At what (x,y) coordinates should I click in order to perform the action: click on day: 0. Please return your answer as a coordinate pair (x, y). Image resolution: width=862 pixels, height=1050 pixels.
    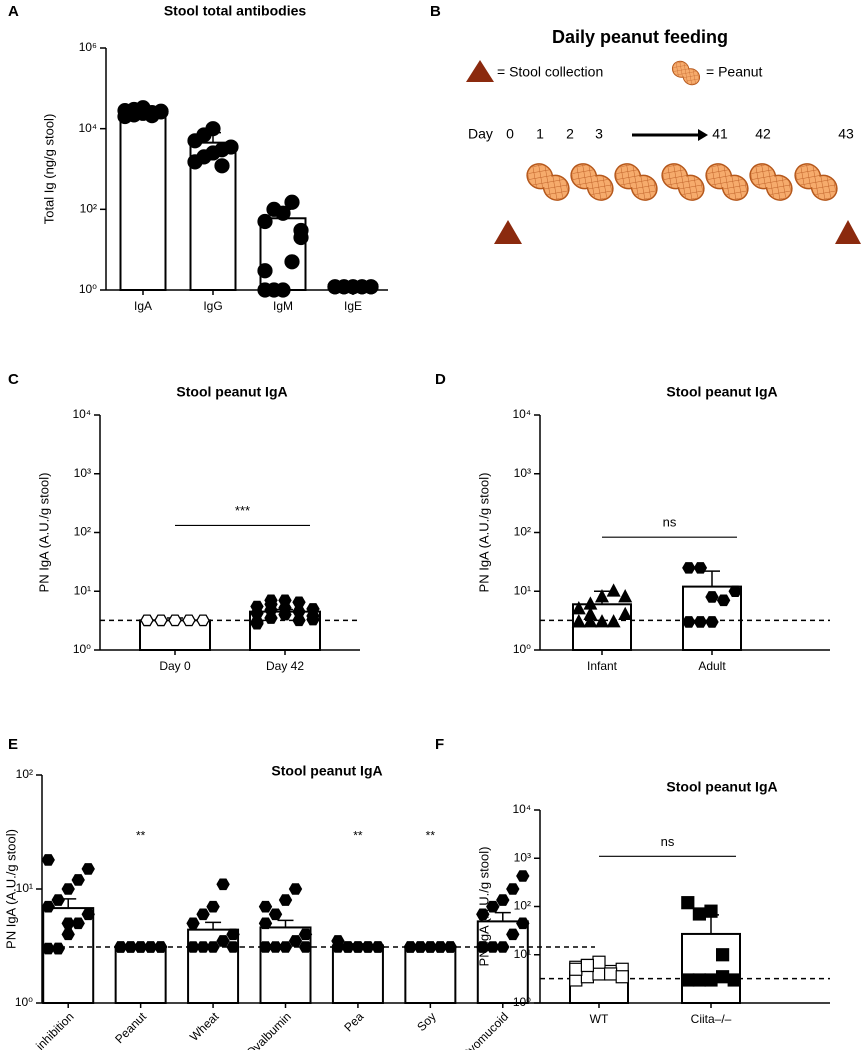
    Looking at the image, I should click on (510, 134).